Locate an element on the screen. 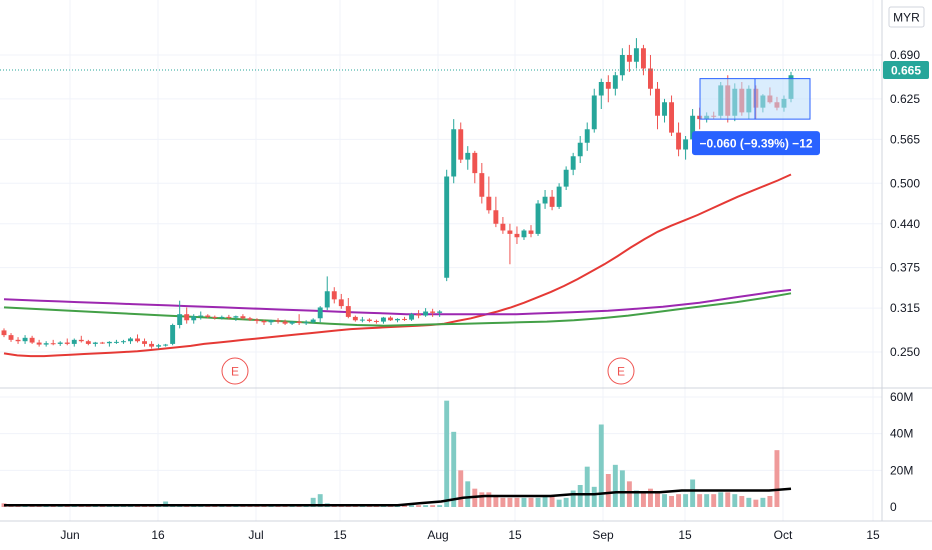 The image size is (932, 550). currency-badge: MYR is located at coordinates (906, 17).